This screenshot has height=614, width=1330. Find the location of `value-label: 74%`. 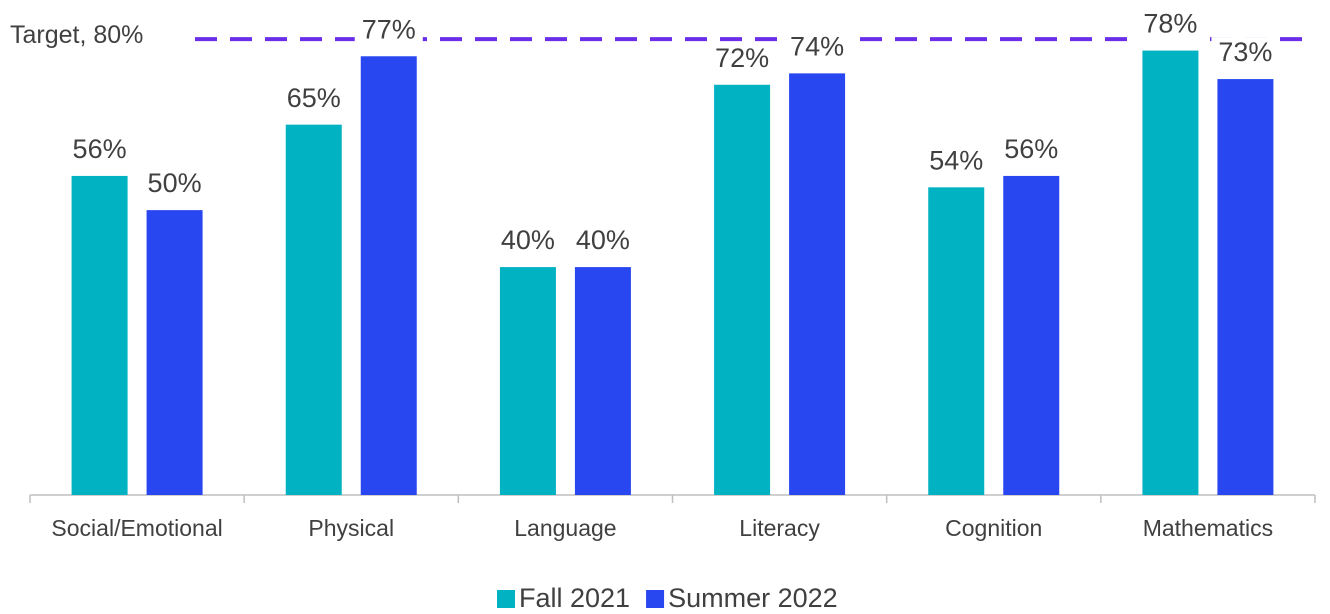

value-label: 74% is located at coordinates (817, 46).